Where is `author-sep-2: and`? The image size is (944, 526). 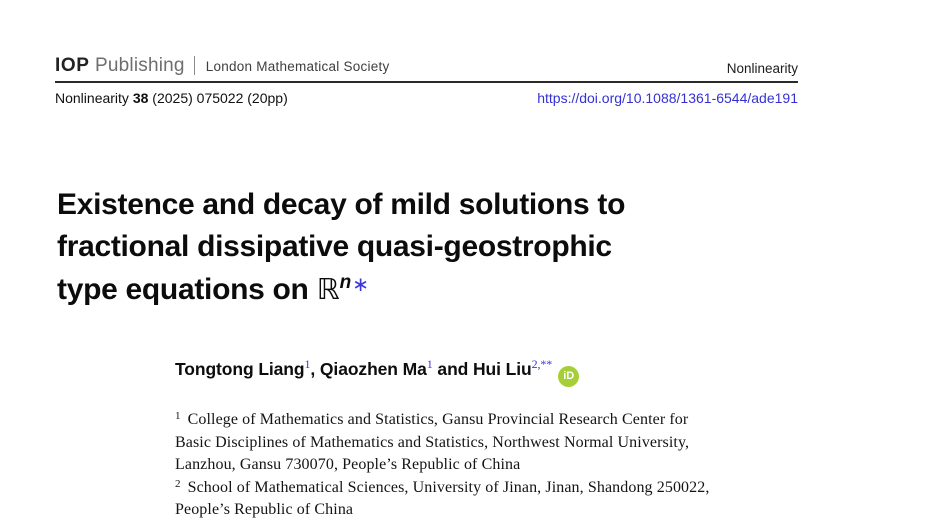 author-sep-2: and is located at coordinates (453, 369).